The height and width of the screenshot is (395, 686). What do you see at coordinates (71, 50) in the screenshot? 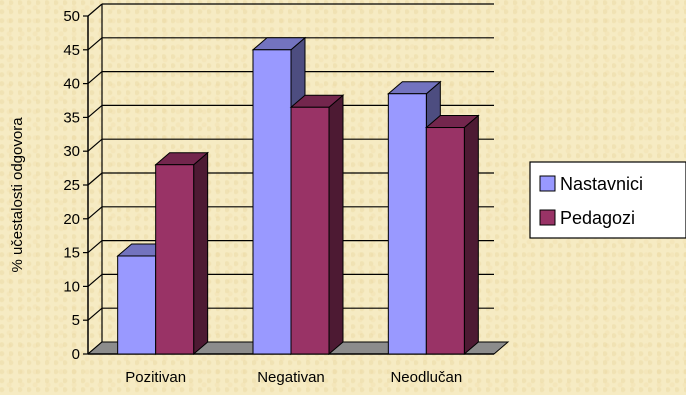
I see `y-tick-label: 45` at bounding box center [71, 50].